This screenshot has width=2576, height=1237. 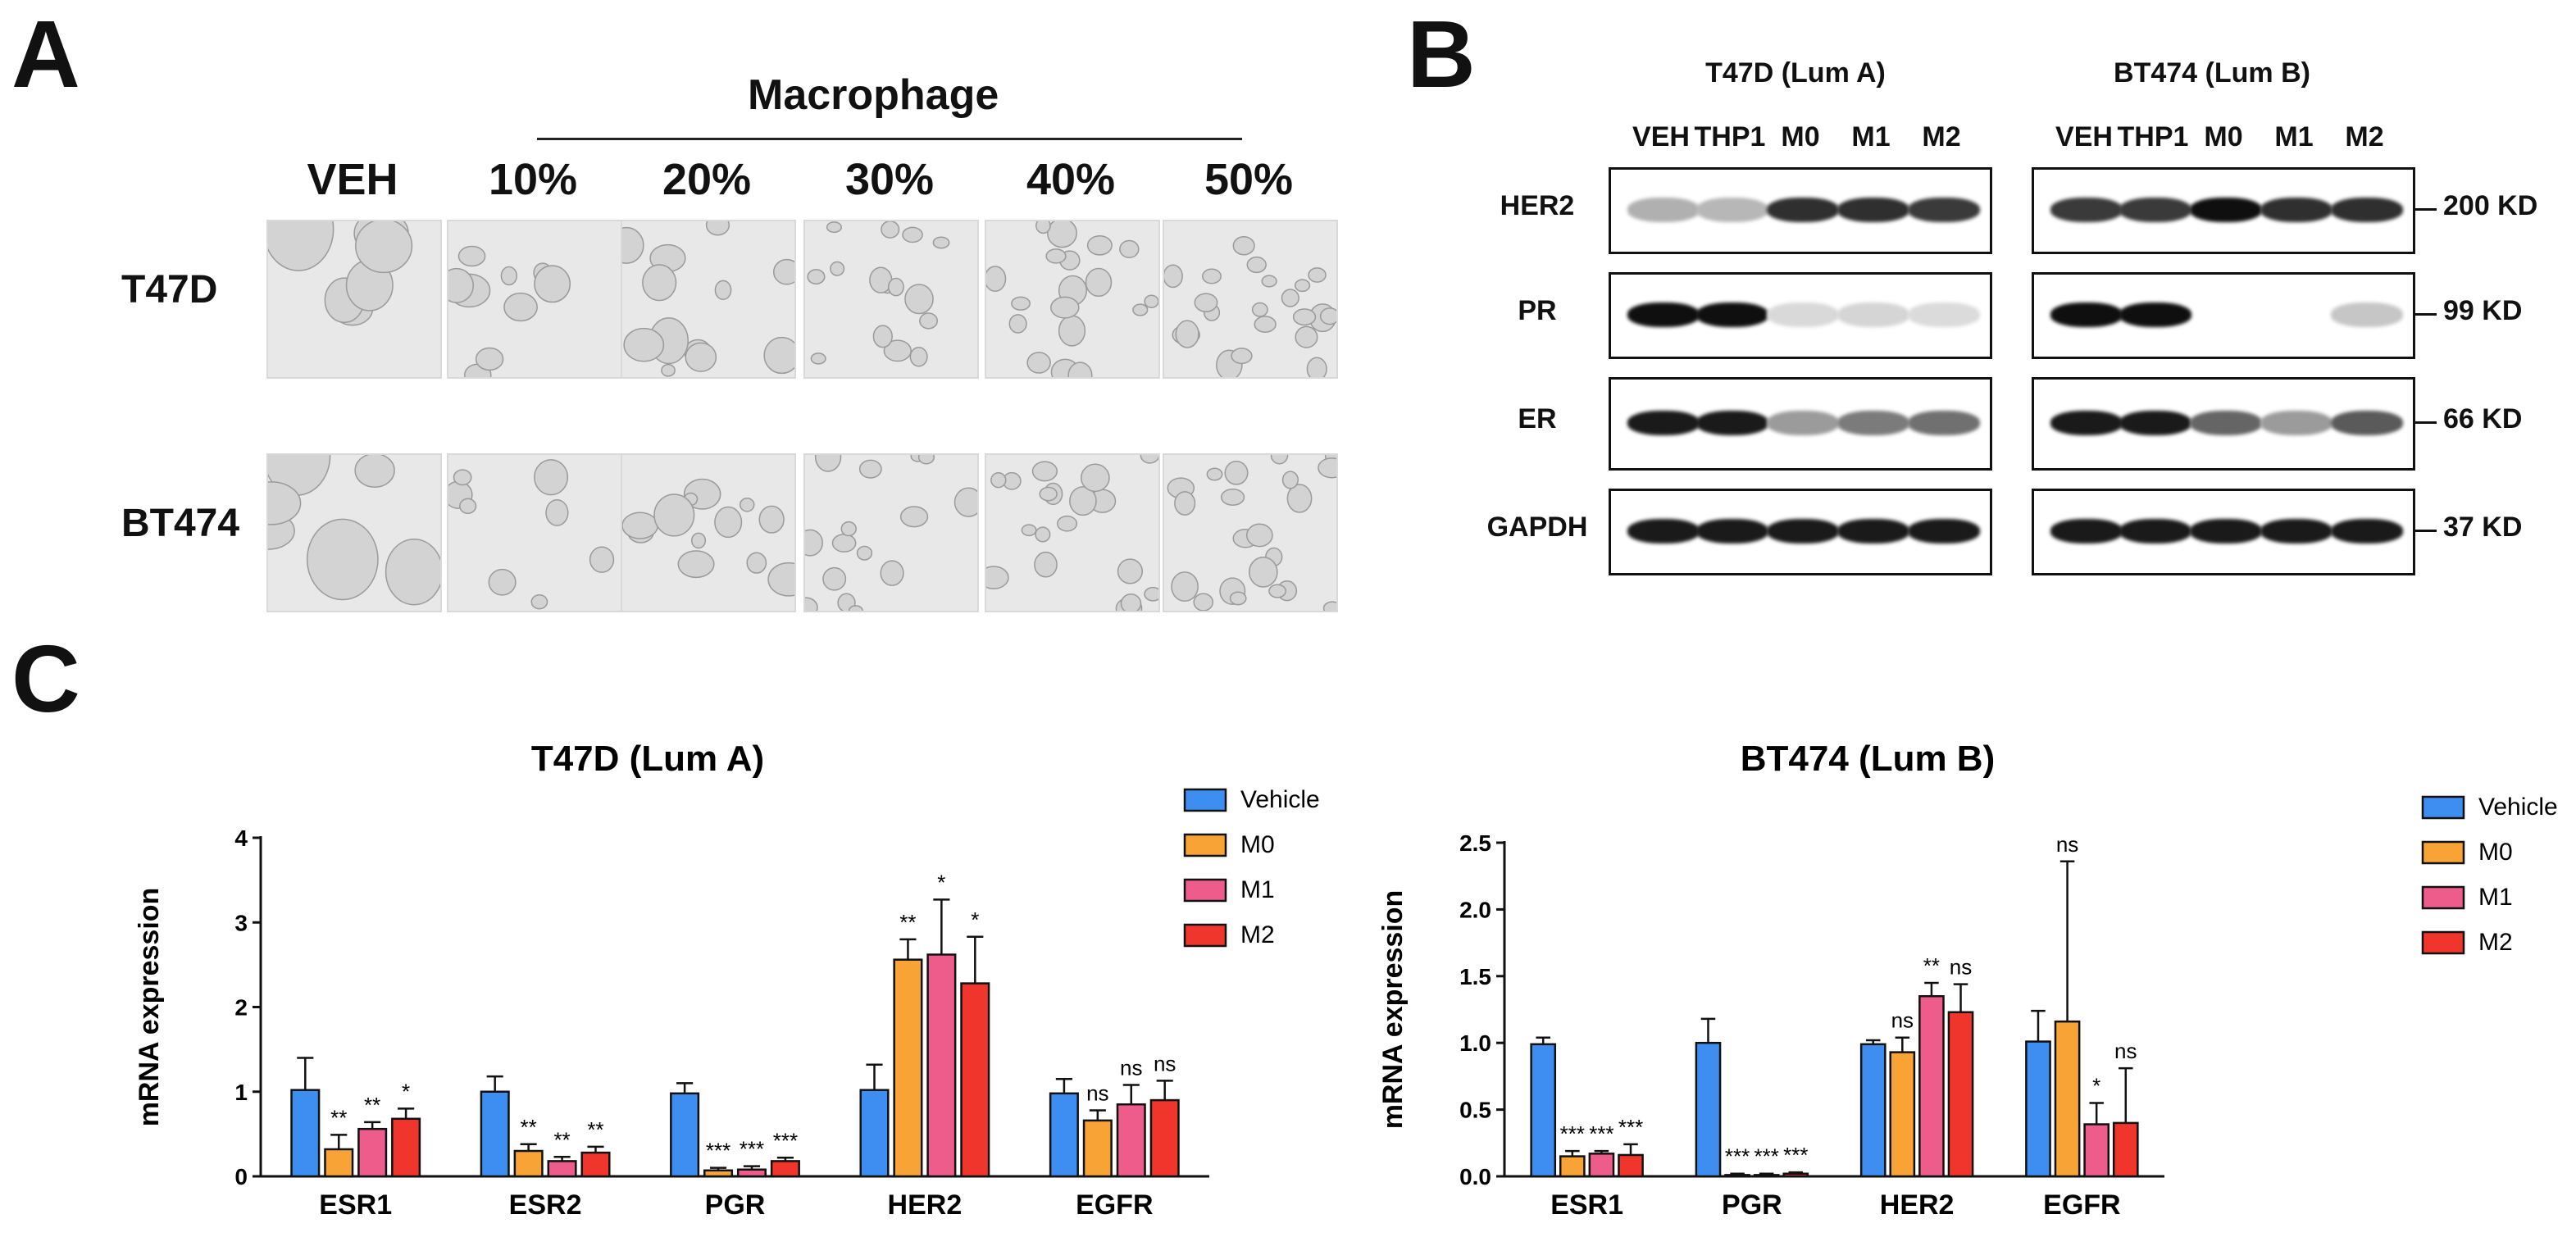 What do you see at coordinates (889, 139) in the screenshot?
I see `macrophage-bracket-line` at bounding box center [889, 139].